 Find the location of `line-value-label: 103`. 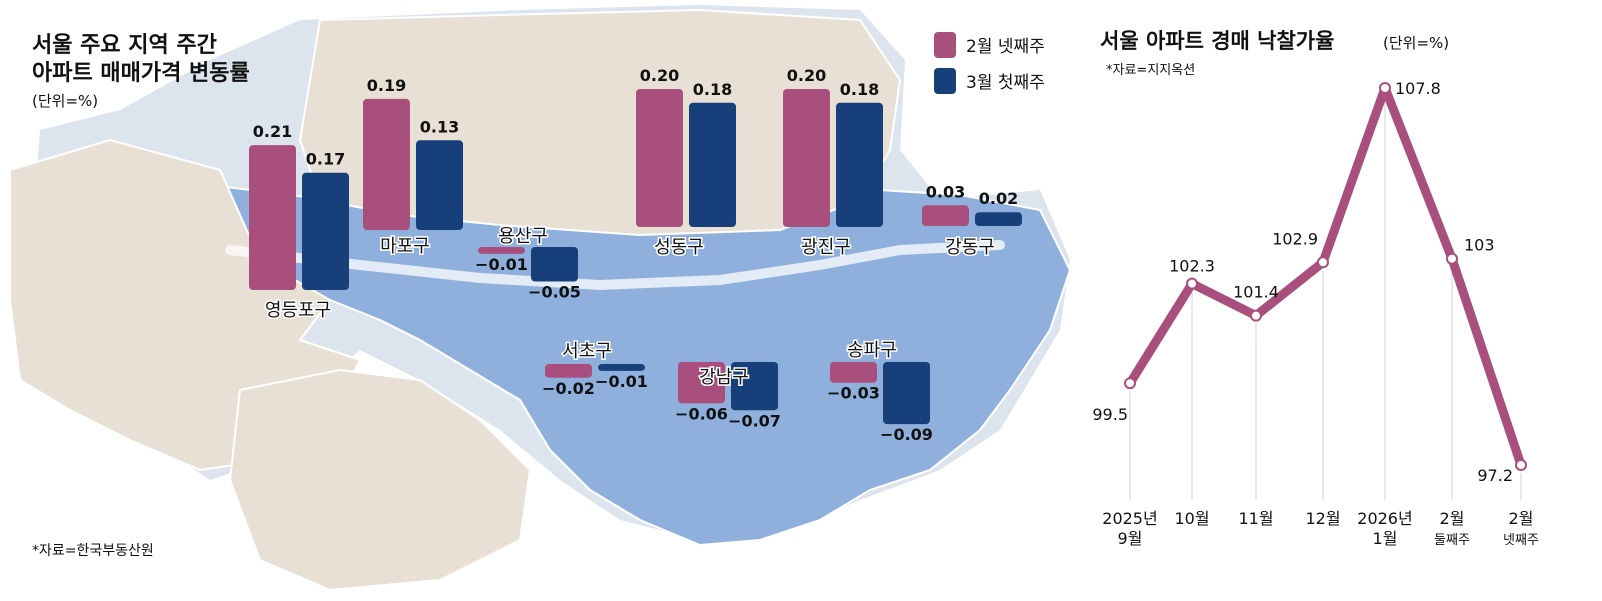

line-value-label: 103 is located at coordinates (1479, 245).